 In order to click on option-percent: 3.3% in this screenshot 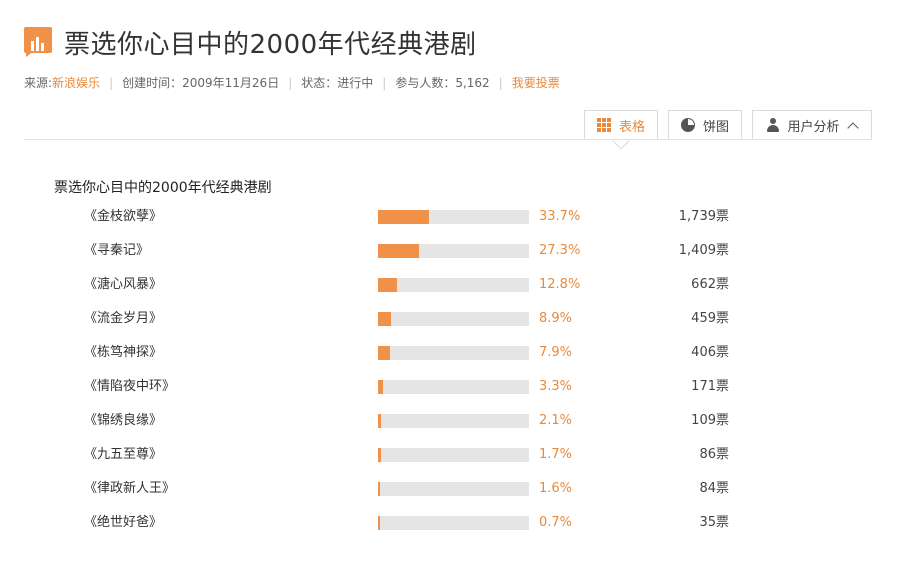, I will do `click(556, 386)`.